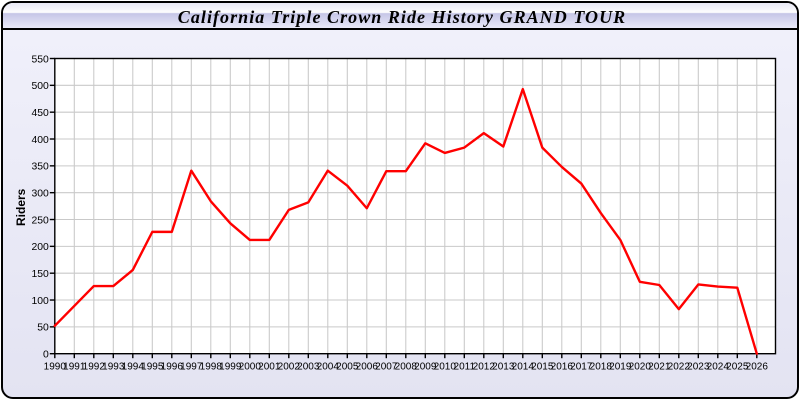  What do you see at coordinates (679, 367) in the screenshot?
I see `svg-text: 2022` at bounding box center [679, 367].